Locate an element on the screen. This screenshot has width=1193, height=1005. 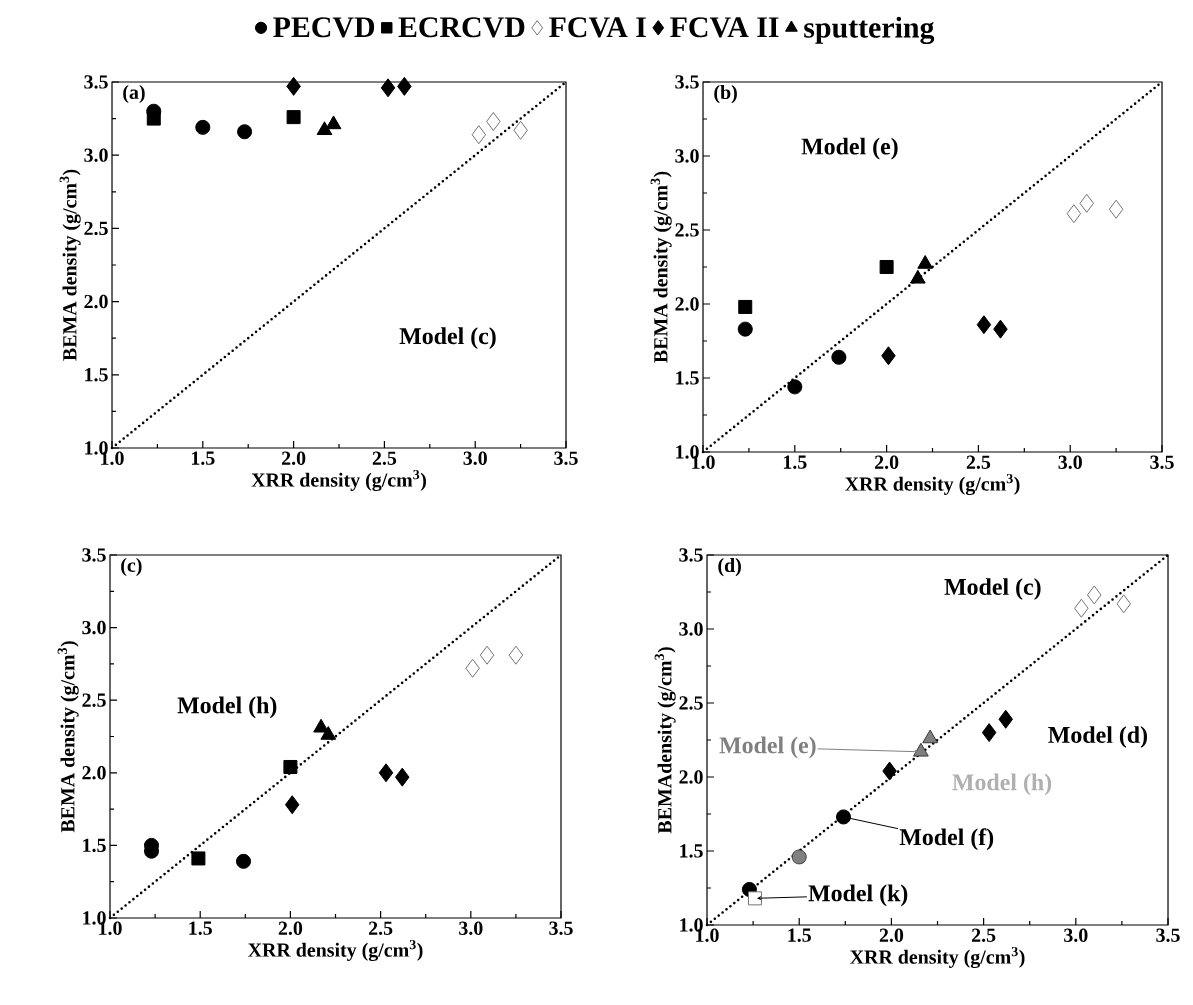
chart-title: (a) is located at coordinates (134, 94).